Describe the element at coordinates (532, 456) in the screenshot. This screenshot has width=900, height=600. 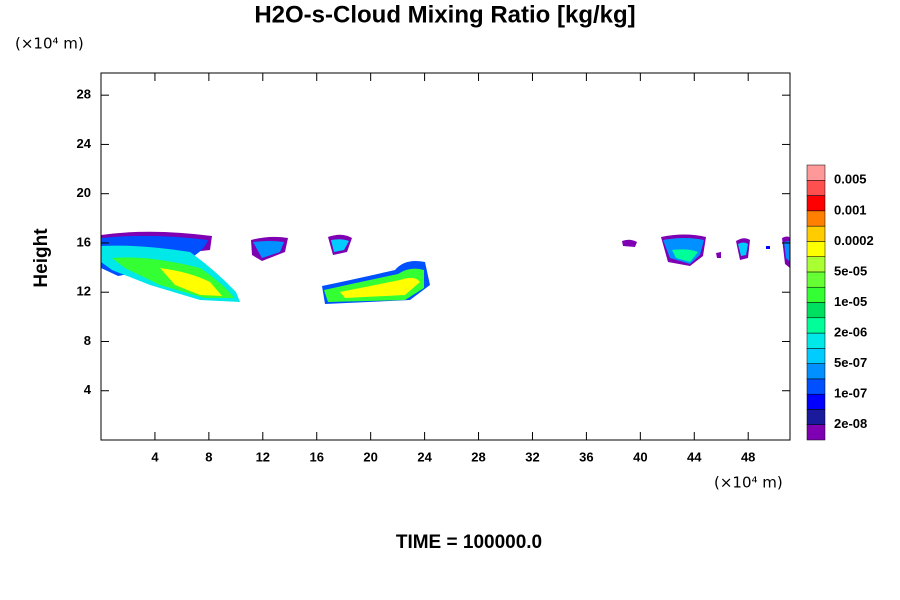
I see `x-tick-label: 32` at that location.